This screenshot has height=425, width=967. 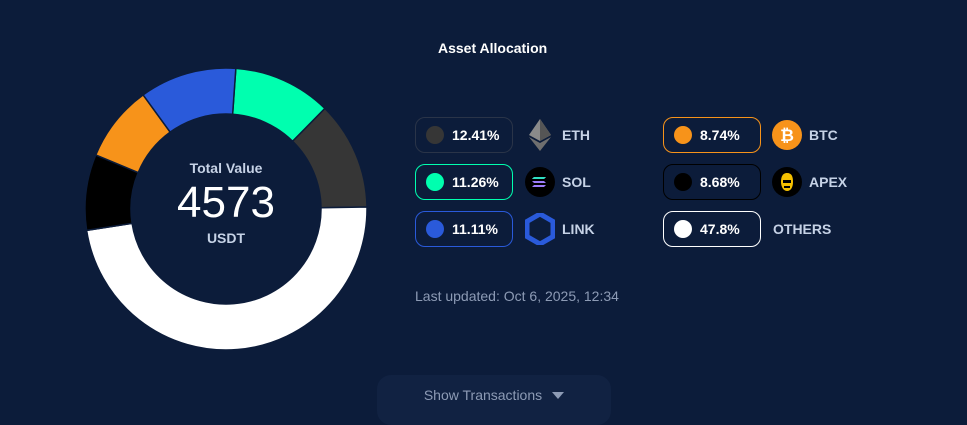 I want to click on legend-pill-others: 47.8%, so click(x=712, y=229).